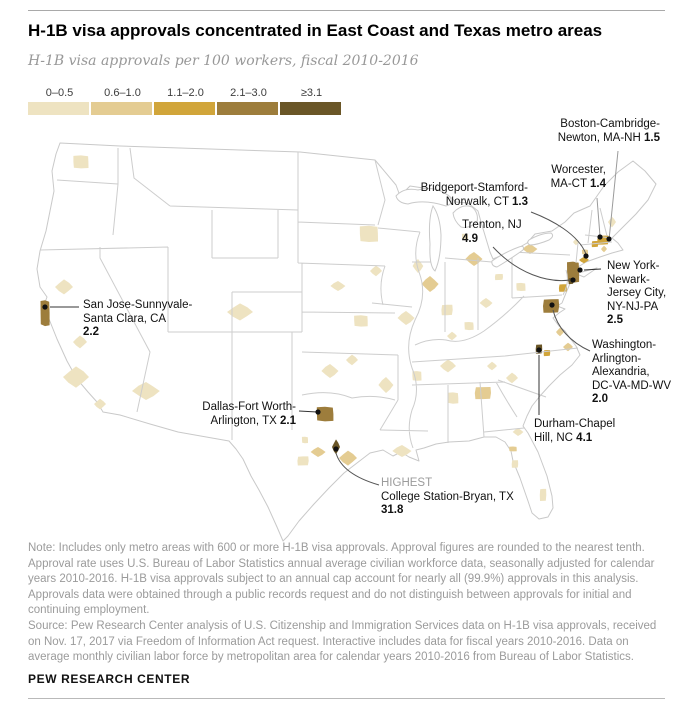 The height and width of the screenshot is (708, 693). I want to click on metro-dot-bridgeport, so click(586, 256).